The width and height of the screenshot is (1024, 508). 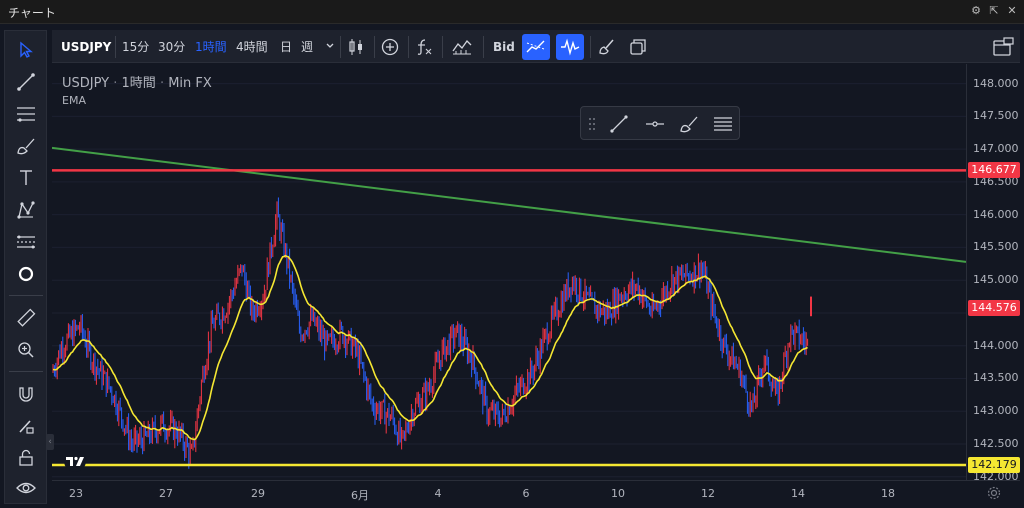 I want to click on settings-icon: ⚙, so click(x=976, y=10).